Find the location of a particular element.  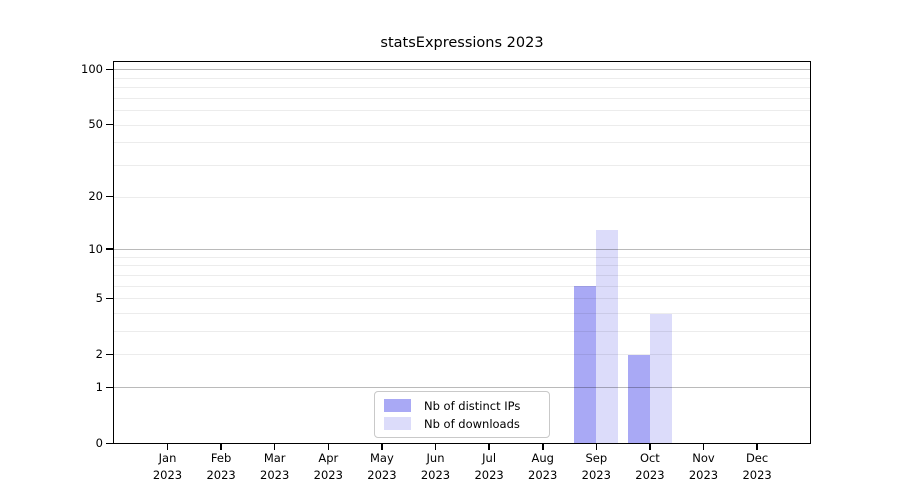

x-axis-tick-label: Jul 2023 is located at coordinates (489, 466).